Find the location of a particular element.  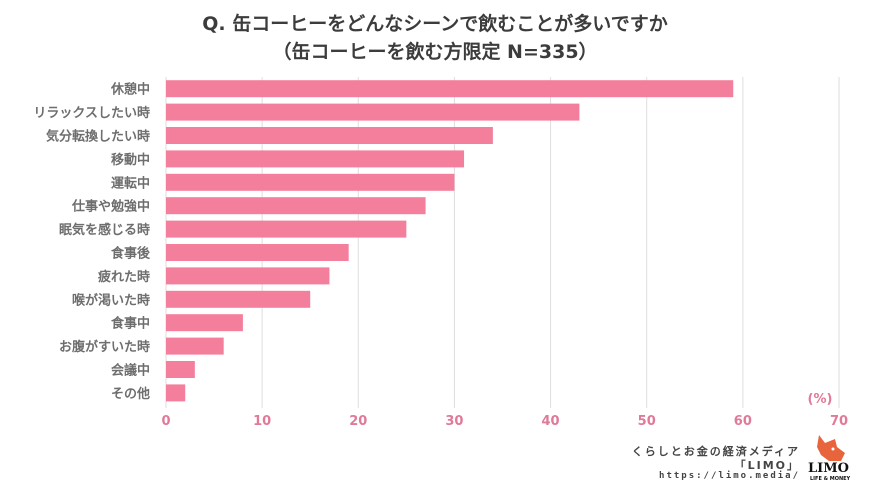

x-tick-label: 10 is located at coordinates (262, 421).